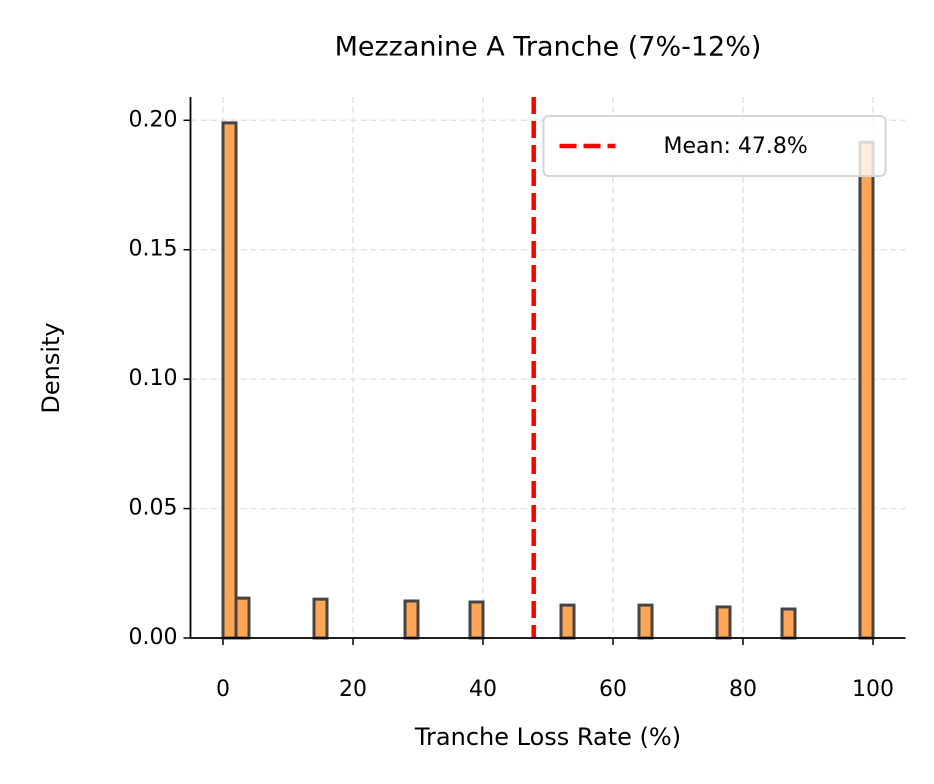  What do you see at coordinates (153, 637) in the screenshot?
I see `y-tick-label: 0.00` at bounding box center [153, 637].